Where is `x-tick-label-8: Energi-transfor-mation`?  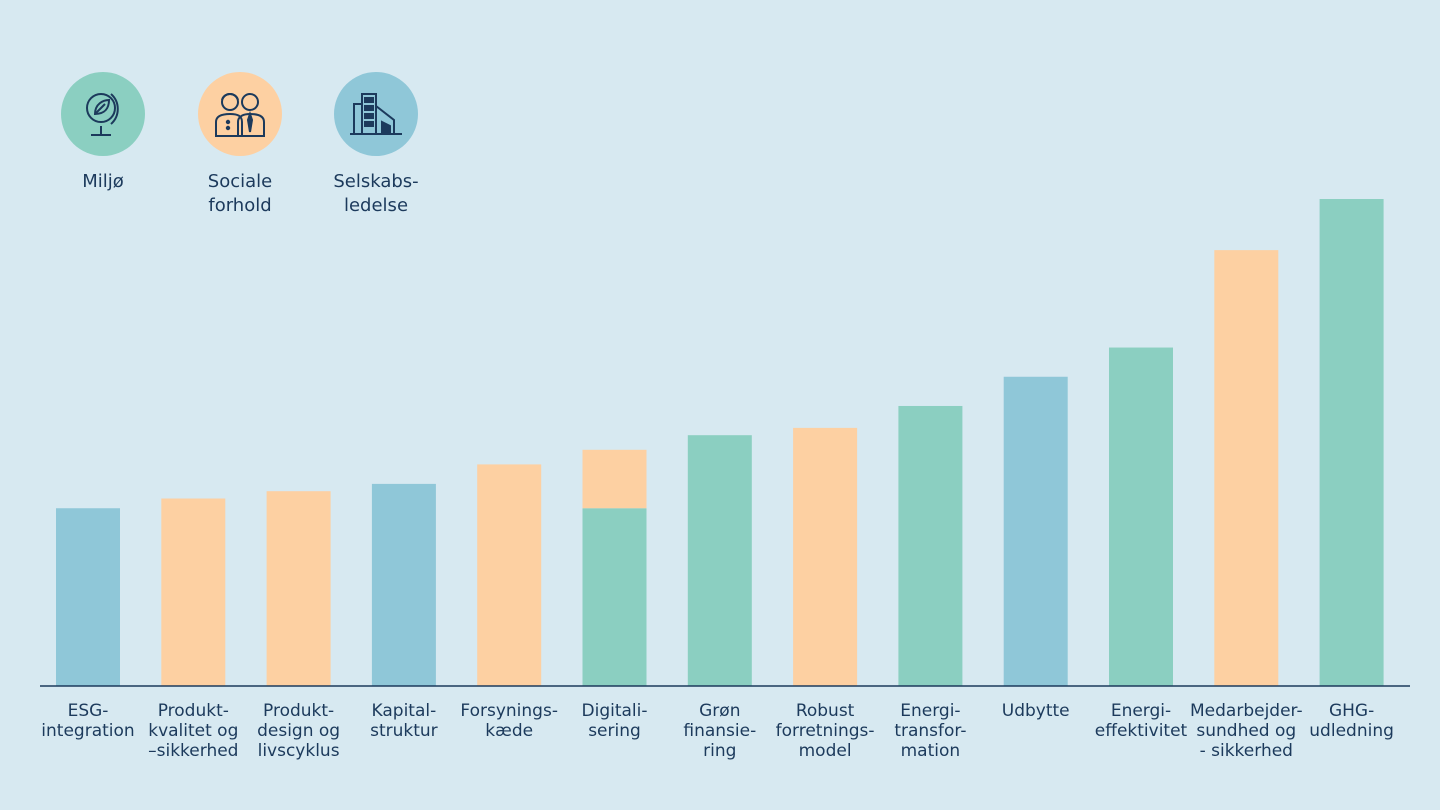
x-tick-label-8: Energi-transfor-mation is located at coordinates (930, 731).